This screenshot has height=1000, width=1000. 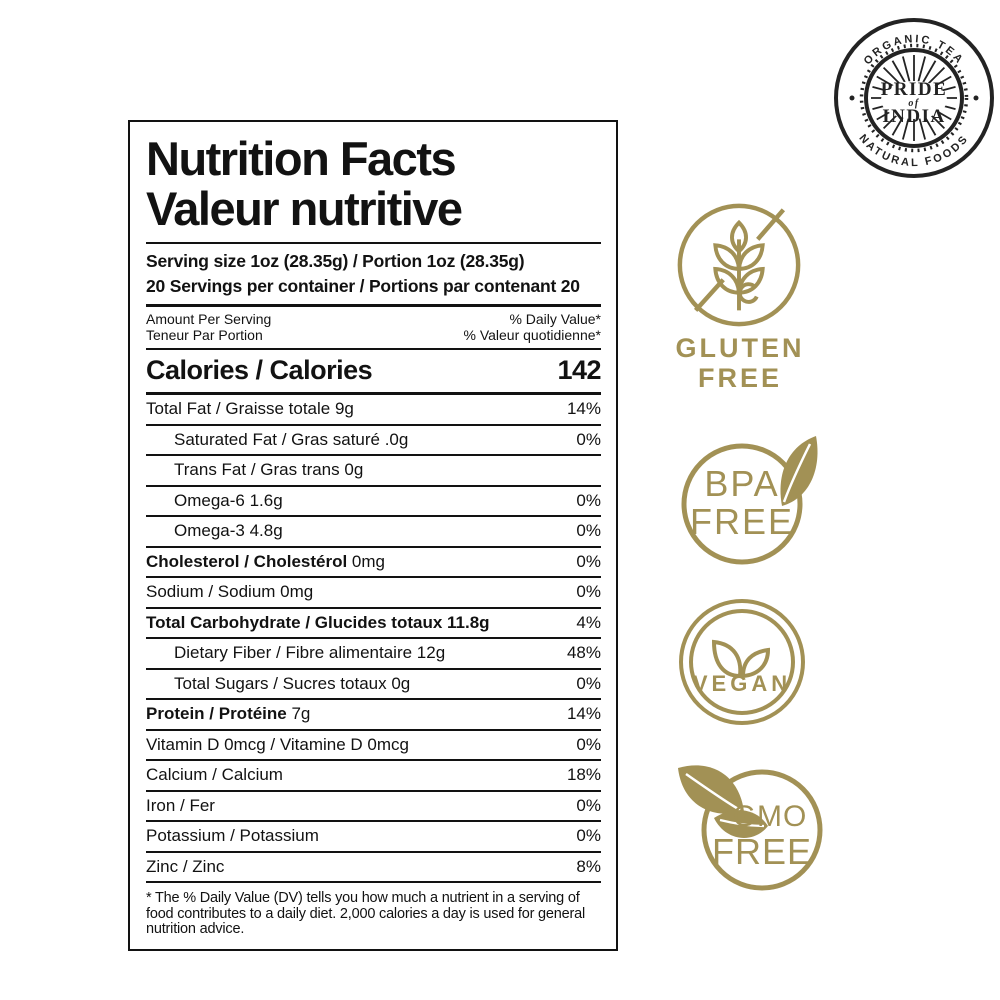 I want to click on nutrient-row: Omega-3 4.8g 0%, so click(x=373, y=532).